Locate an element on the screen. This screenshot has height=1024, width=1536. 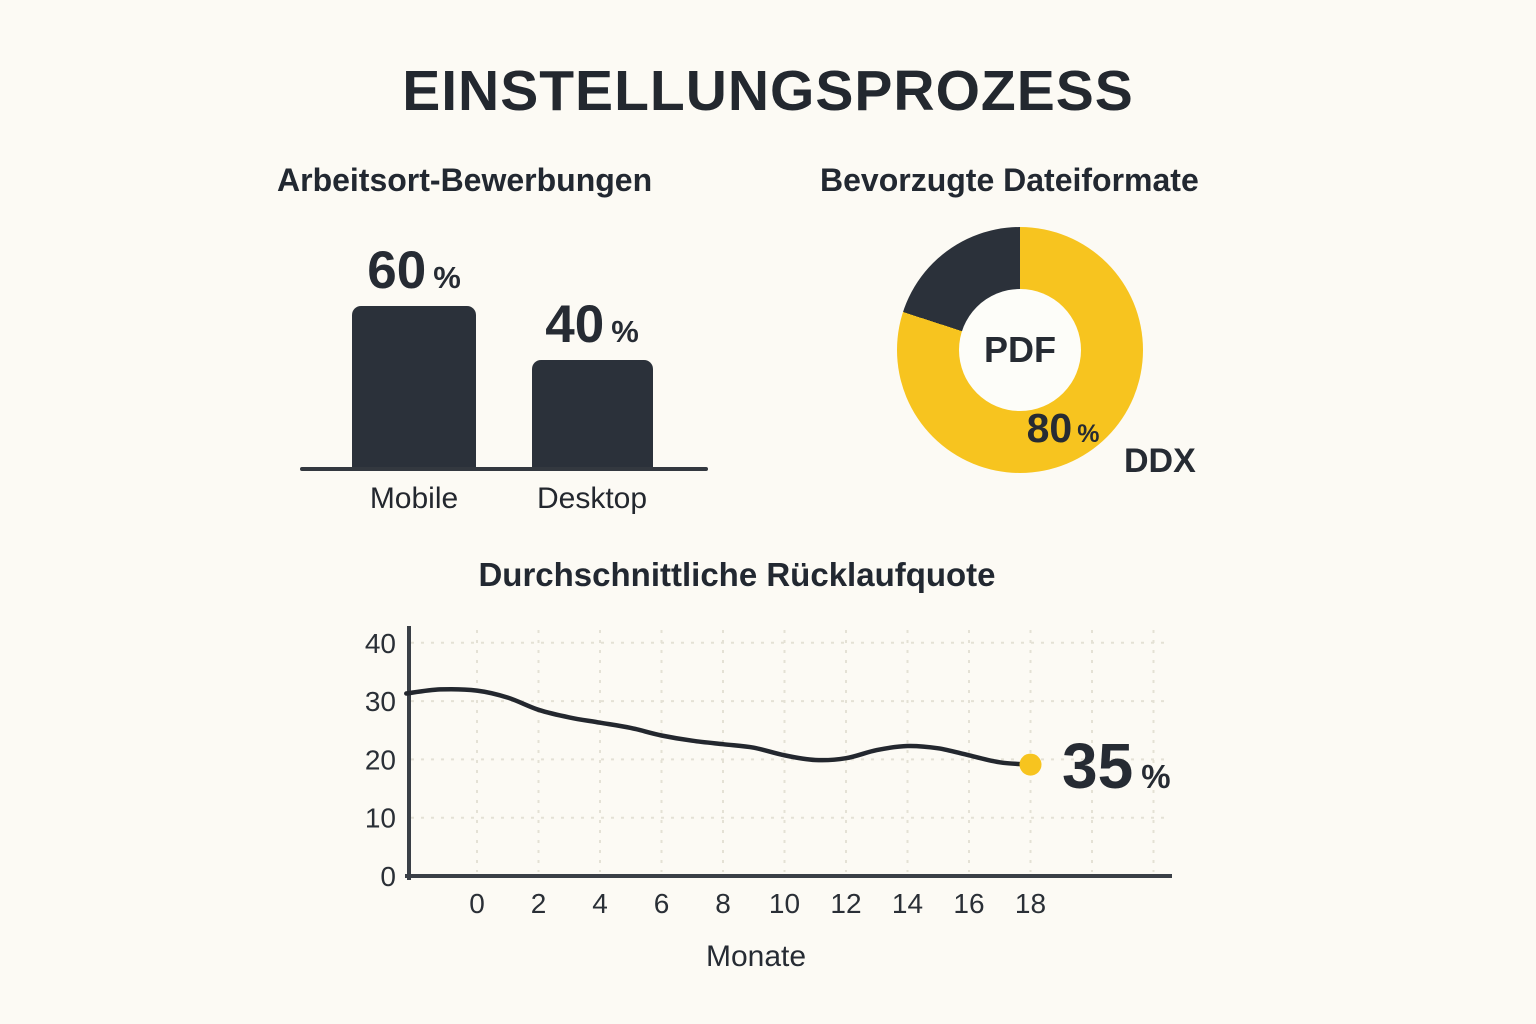
end-value-label: 35% is located at coordinates (1116, 766).